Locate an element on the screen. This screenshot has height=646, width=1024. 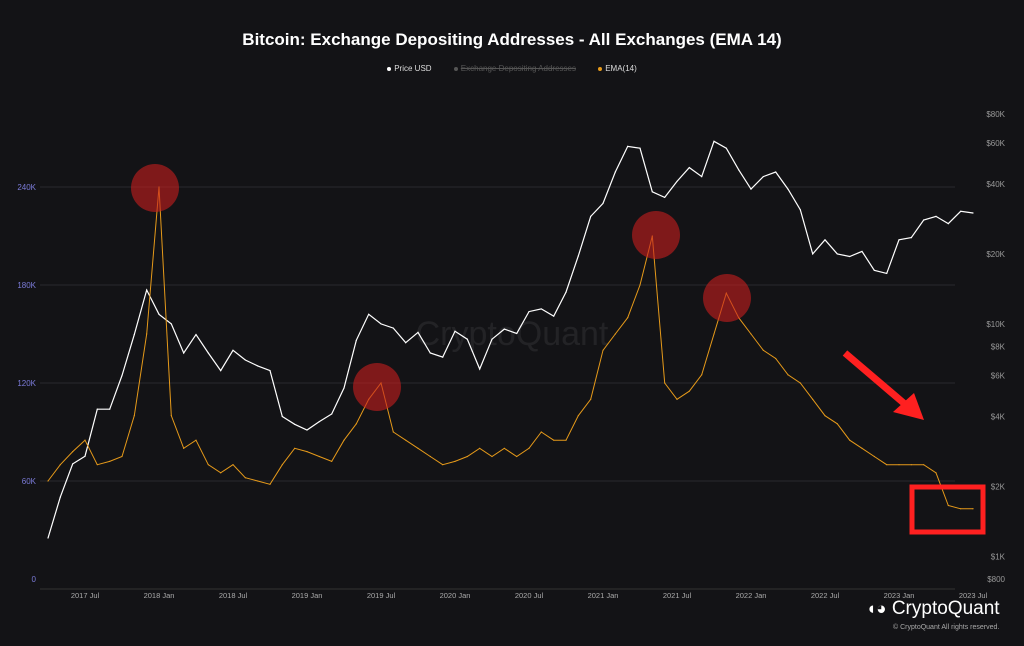
y-right-tick-label: $40K is located at coordinates (995, 184).